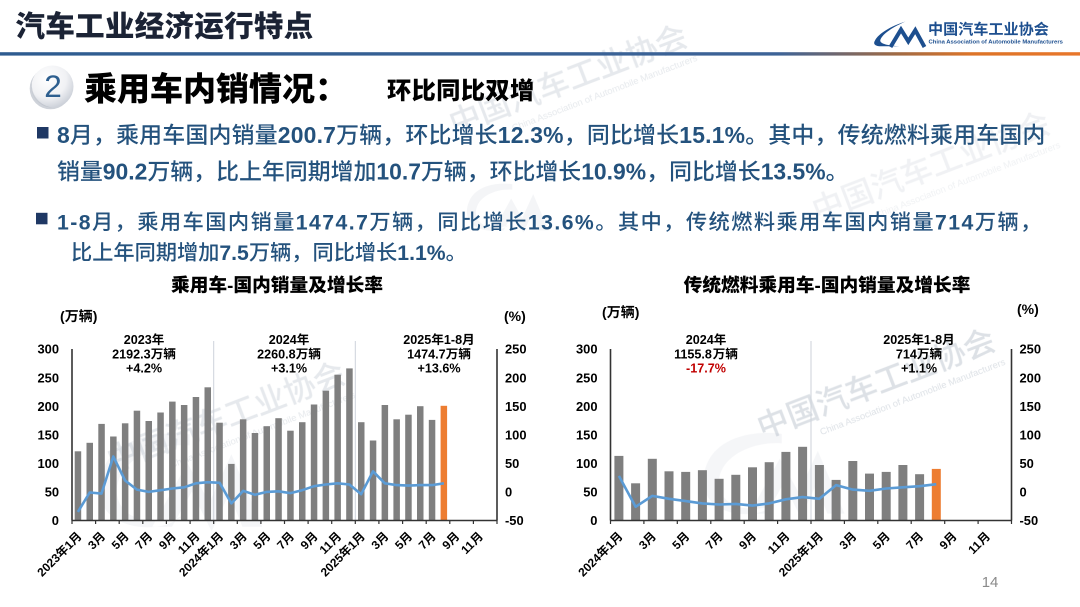 The height and width of the screenshot is (607, 1080). What do you see at coordinates (613, 172) in the screenshot?
I see `svg-text: 10.9%` at bounding box center [613, 172].